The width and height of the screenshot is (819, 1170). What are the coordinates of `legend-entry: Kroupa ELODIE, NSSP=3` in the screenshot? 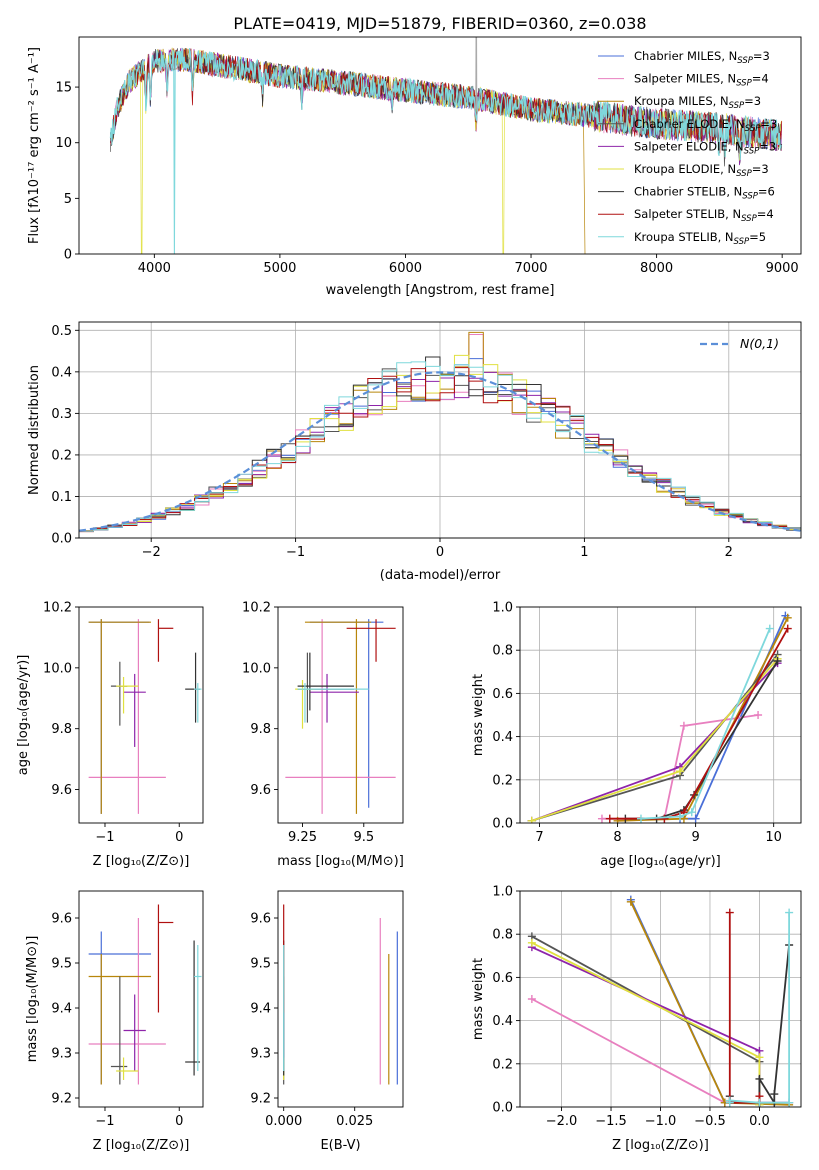 It's located at (701, 170).